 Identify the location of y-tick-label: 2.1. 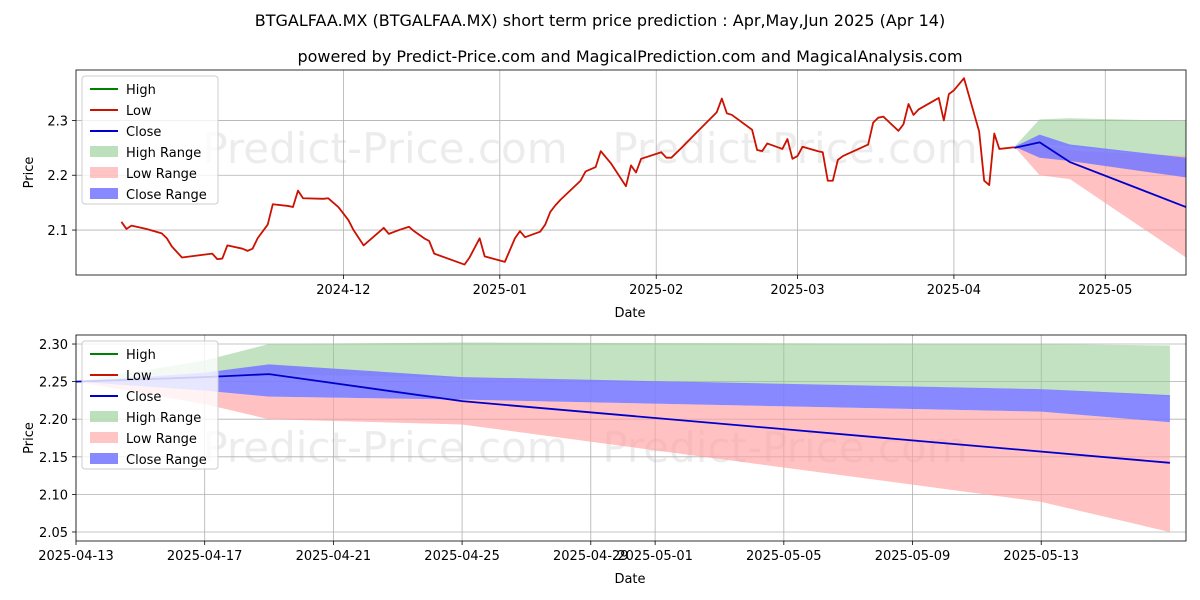
(57, 231).